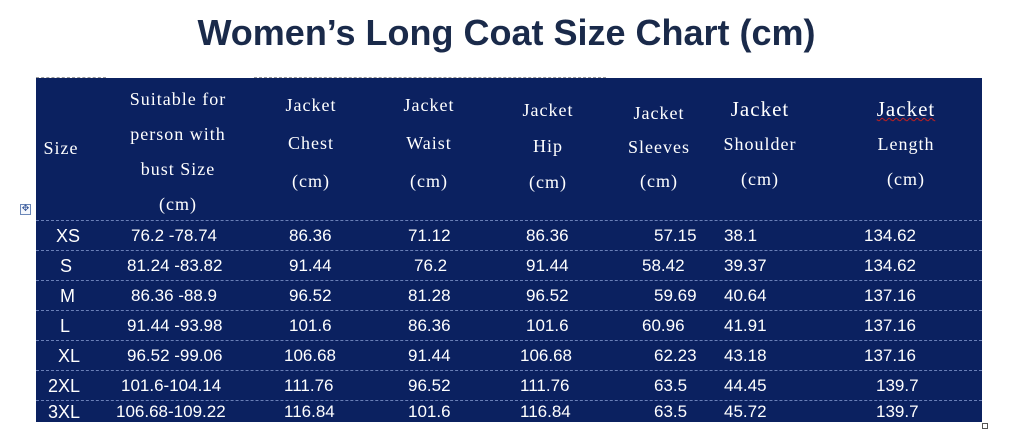  I want to click on cell-size: XS, so click(68, 236).